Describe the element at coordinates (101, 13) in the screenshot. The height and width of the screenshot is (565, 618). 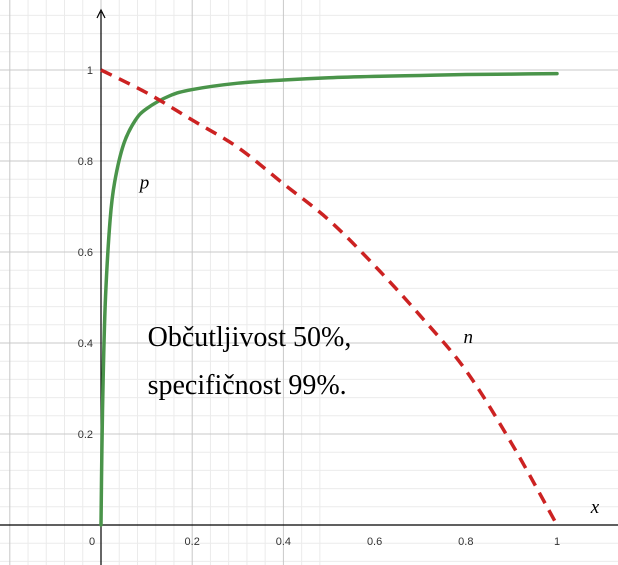
I see `y-axis-arrow-icon` at that location.